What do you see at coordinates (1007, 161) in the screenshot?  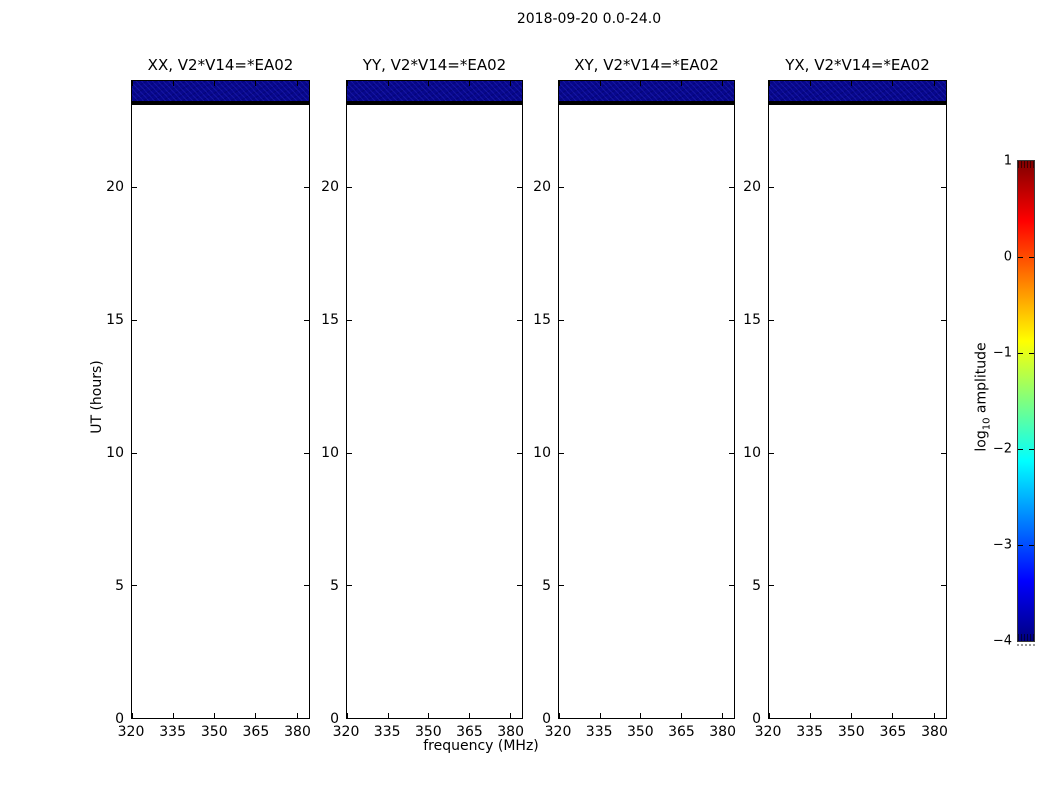 I see `colorbar-tick-label: 1` at bounding box center [1007, 161].